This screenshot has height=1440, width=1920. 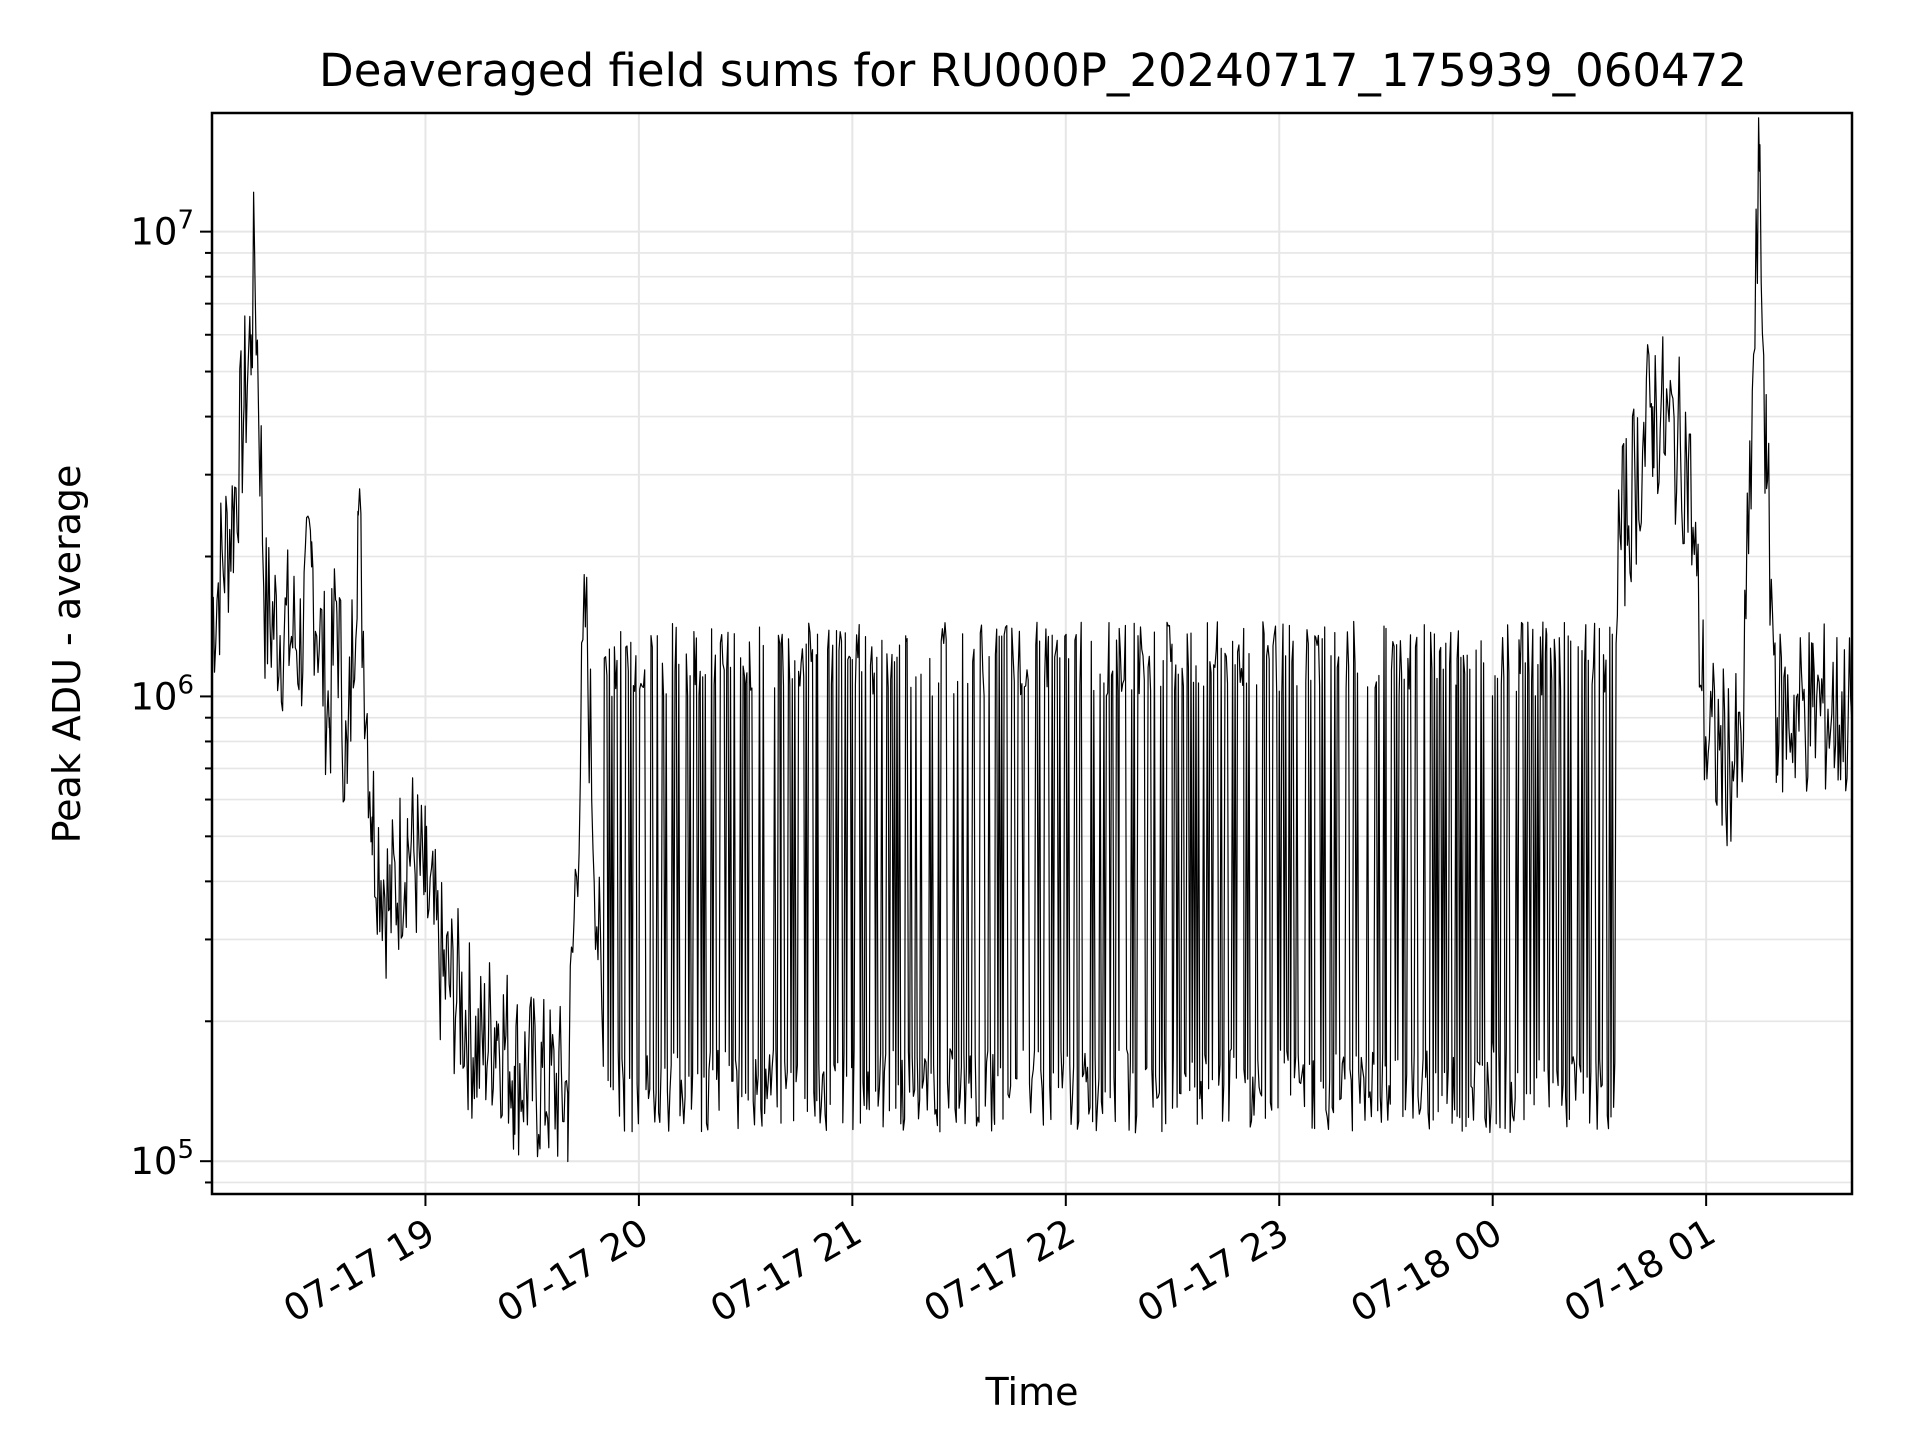 What do you see at coordinates (1640, 1271) in the screenshot?
I see `x-tick-label: 07-18 01` at bounding box center [1640, 1271].